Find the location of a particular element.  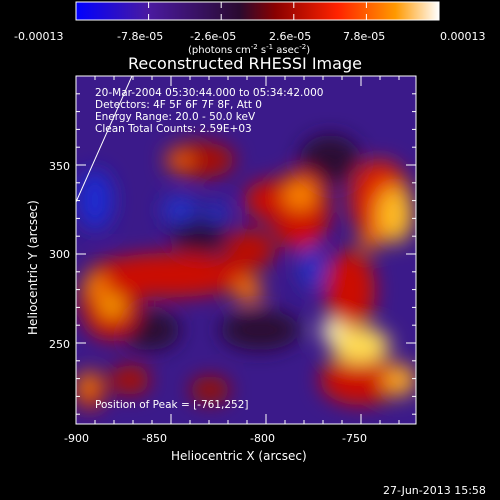

annotation-counts: Clean Total Counts: 2.59E+03 is located at coordinates (173, 129).